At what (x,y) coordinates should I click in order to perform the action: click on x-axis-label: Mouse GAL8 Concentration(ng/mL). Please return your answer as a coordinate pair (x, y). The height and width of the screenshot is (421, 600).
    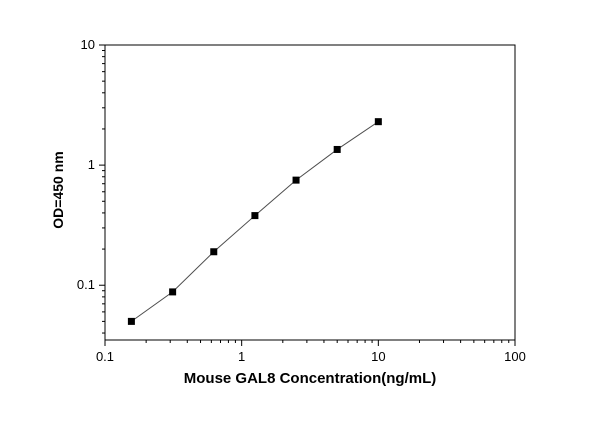
    Looking at the image, I should click on (310, 378).